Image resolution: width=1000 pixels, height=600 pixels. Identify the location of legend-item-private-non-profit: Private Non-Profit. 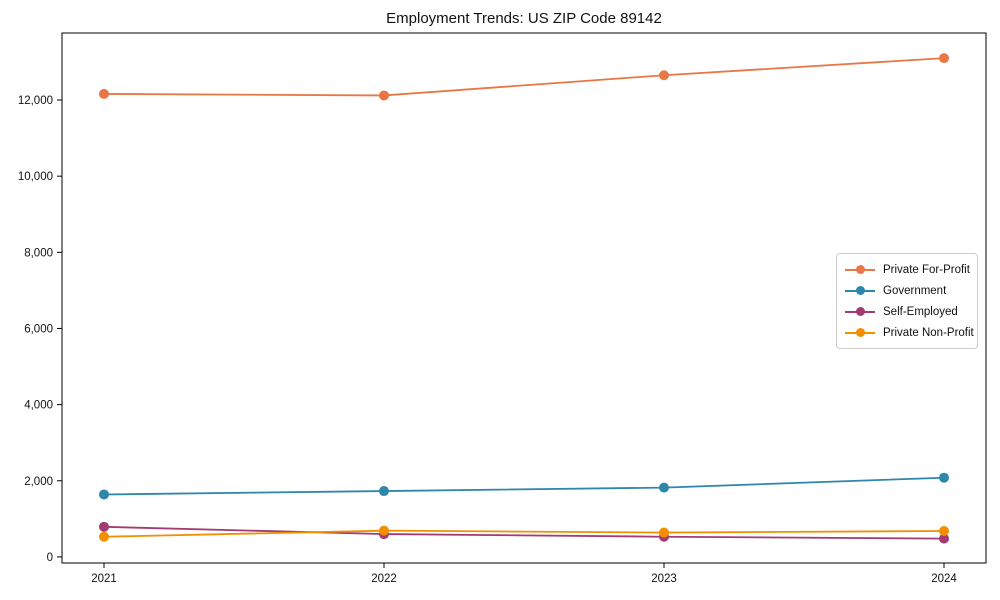
(909, 333).